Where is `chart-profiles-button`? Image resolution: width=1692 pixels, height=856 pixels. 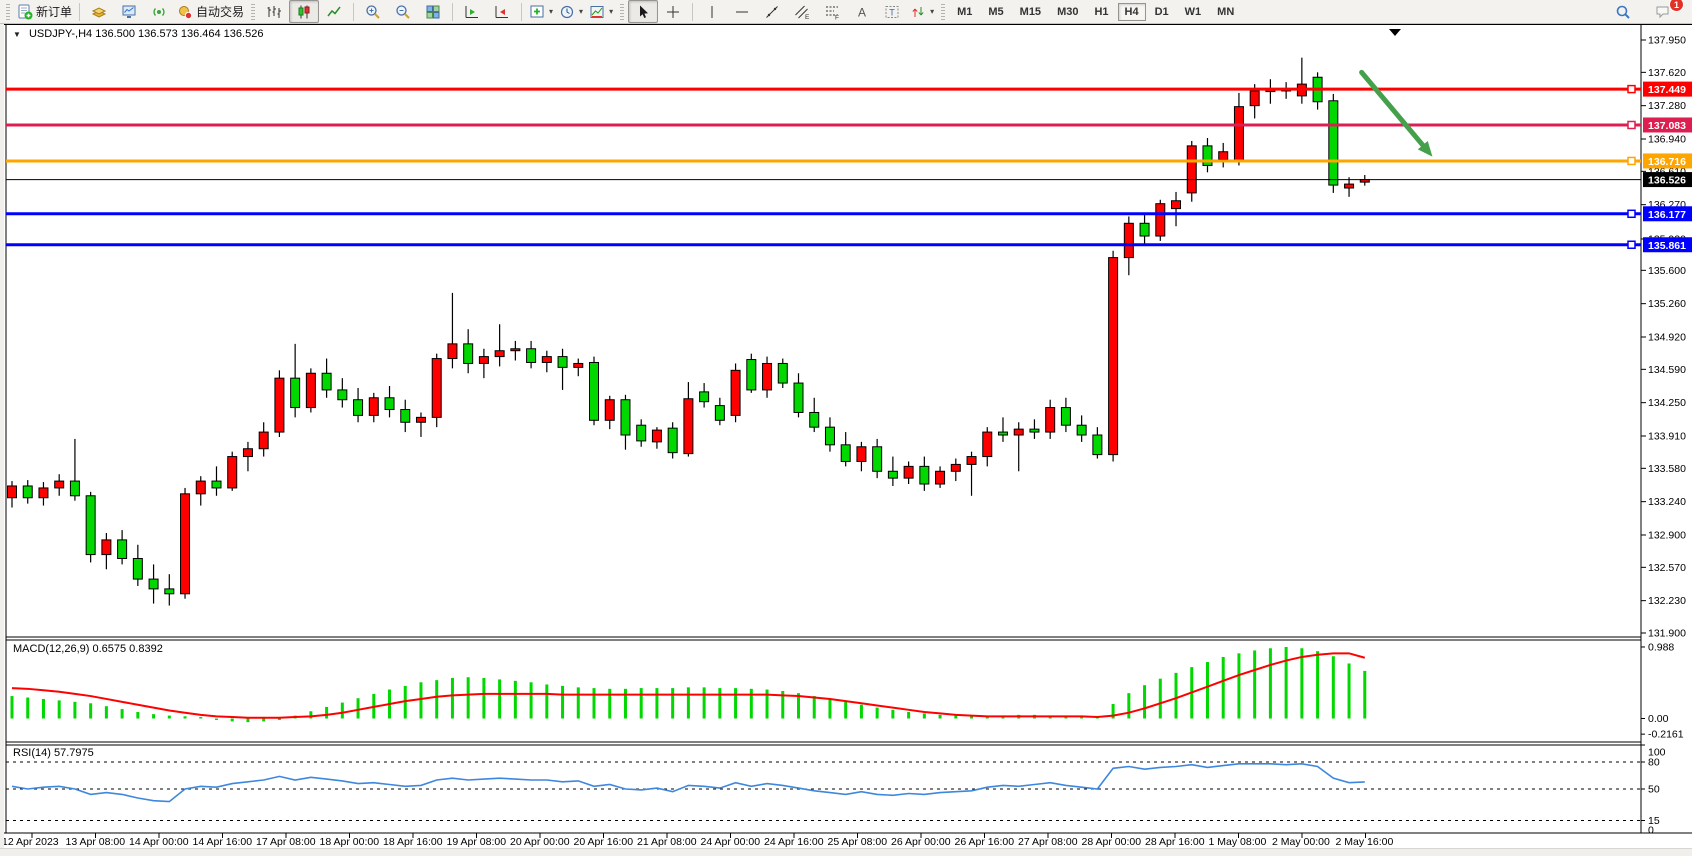 chart-profiles-button is located at coordinates (99, 11).